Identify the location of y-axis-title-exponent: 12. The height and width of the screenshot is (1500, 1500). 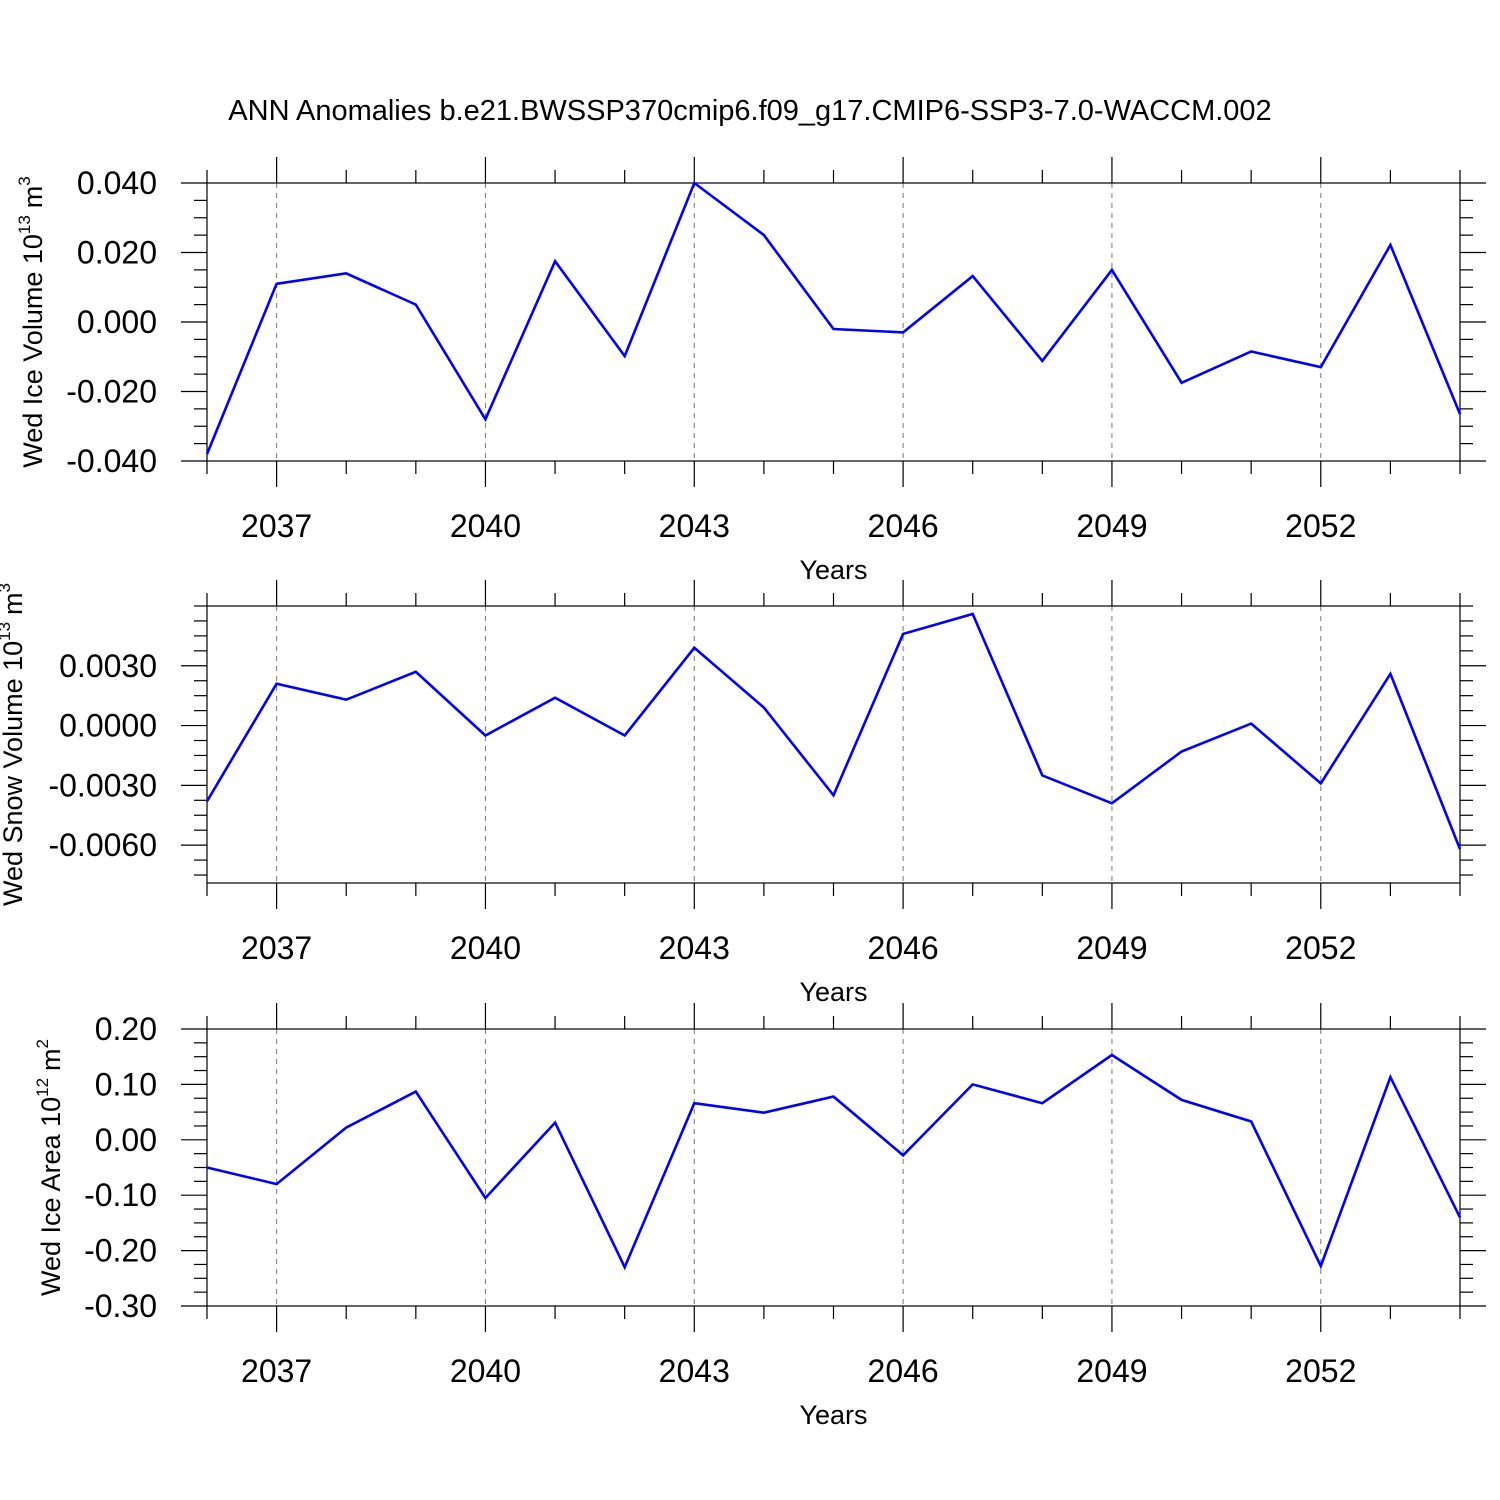
(42, 1087).